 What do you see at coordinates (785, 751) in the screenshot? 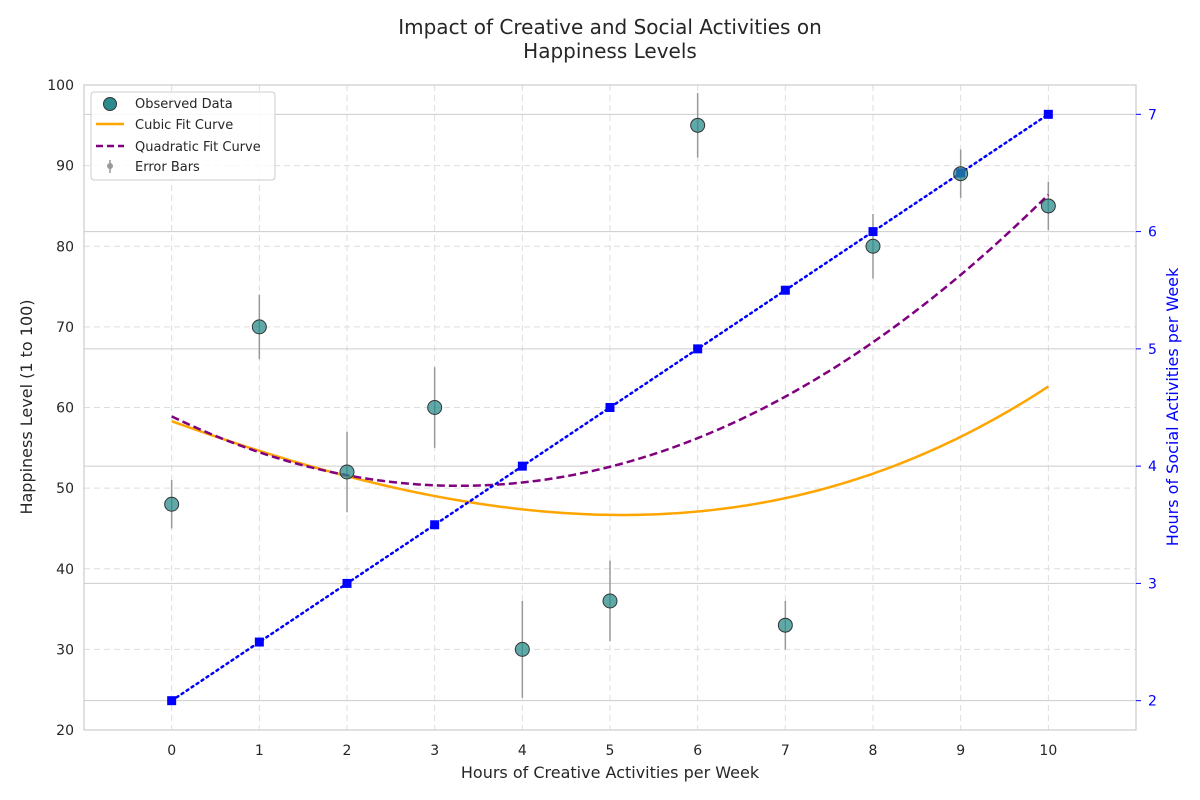
I see `x-tick-label: 7` at bounding box center [785, 751].